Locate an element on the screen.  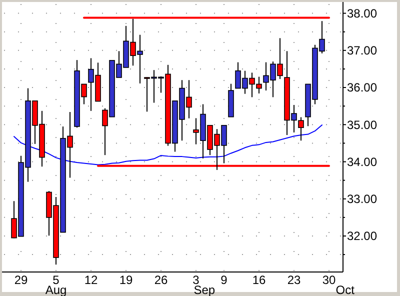
y-tick-label: 33.00 is located at coordinates (362, 199).